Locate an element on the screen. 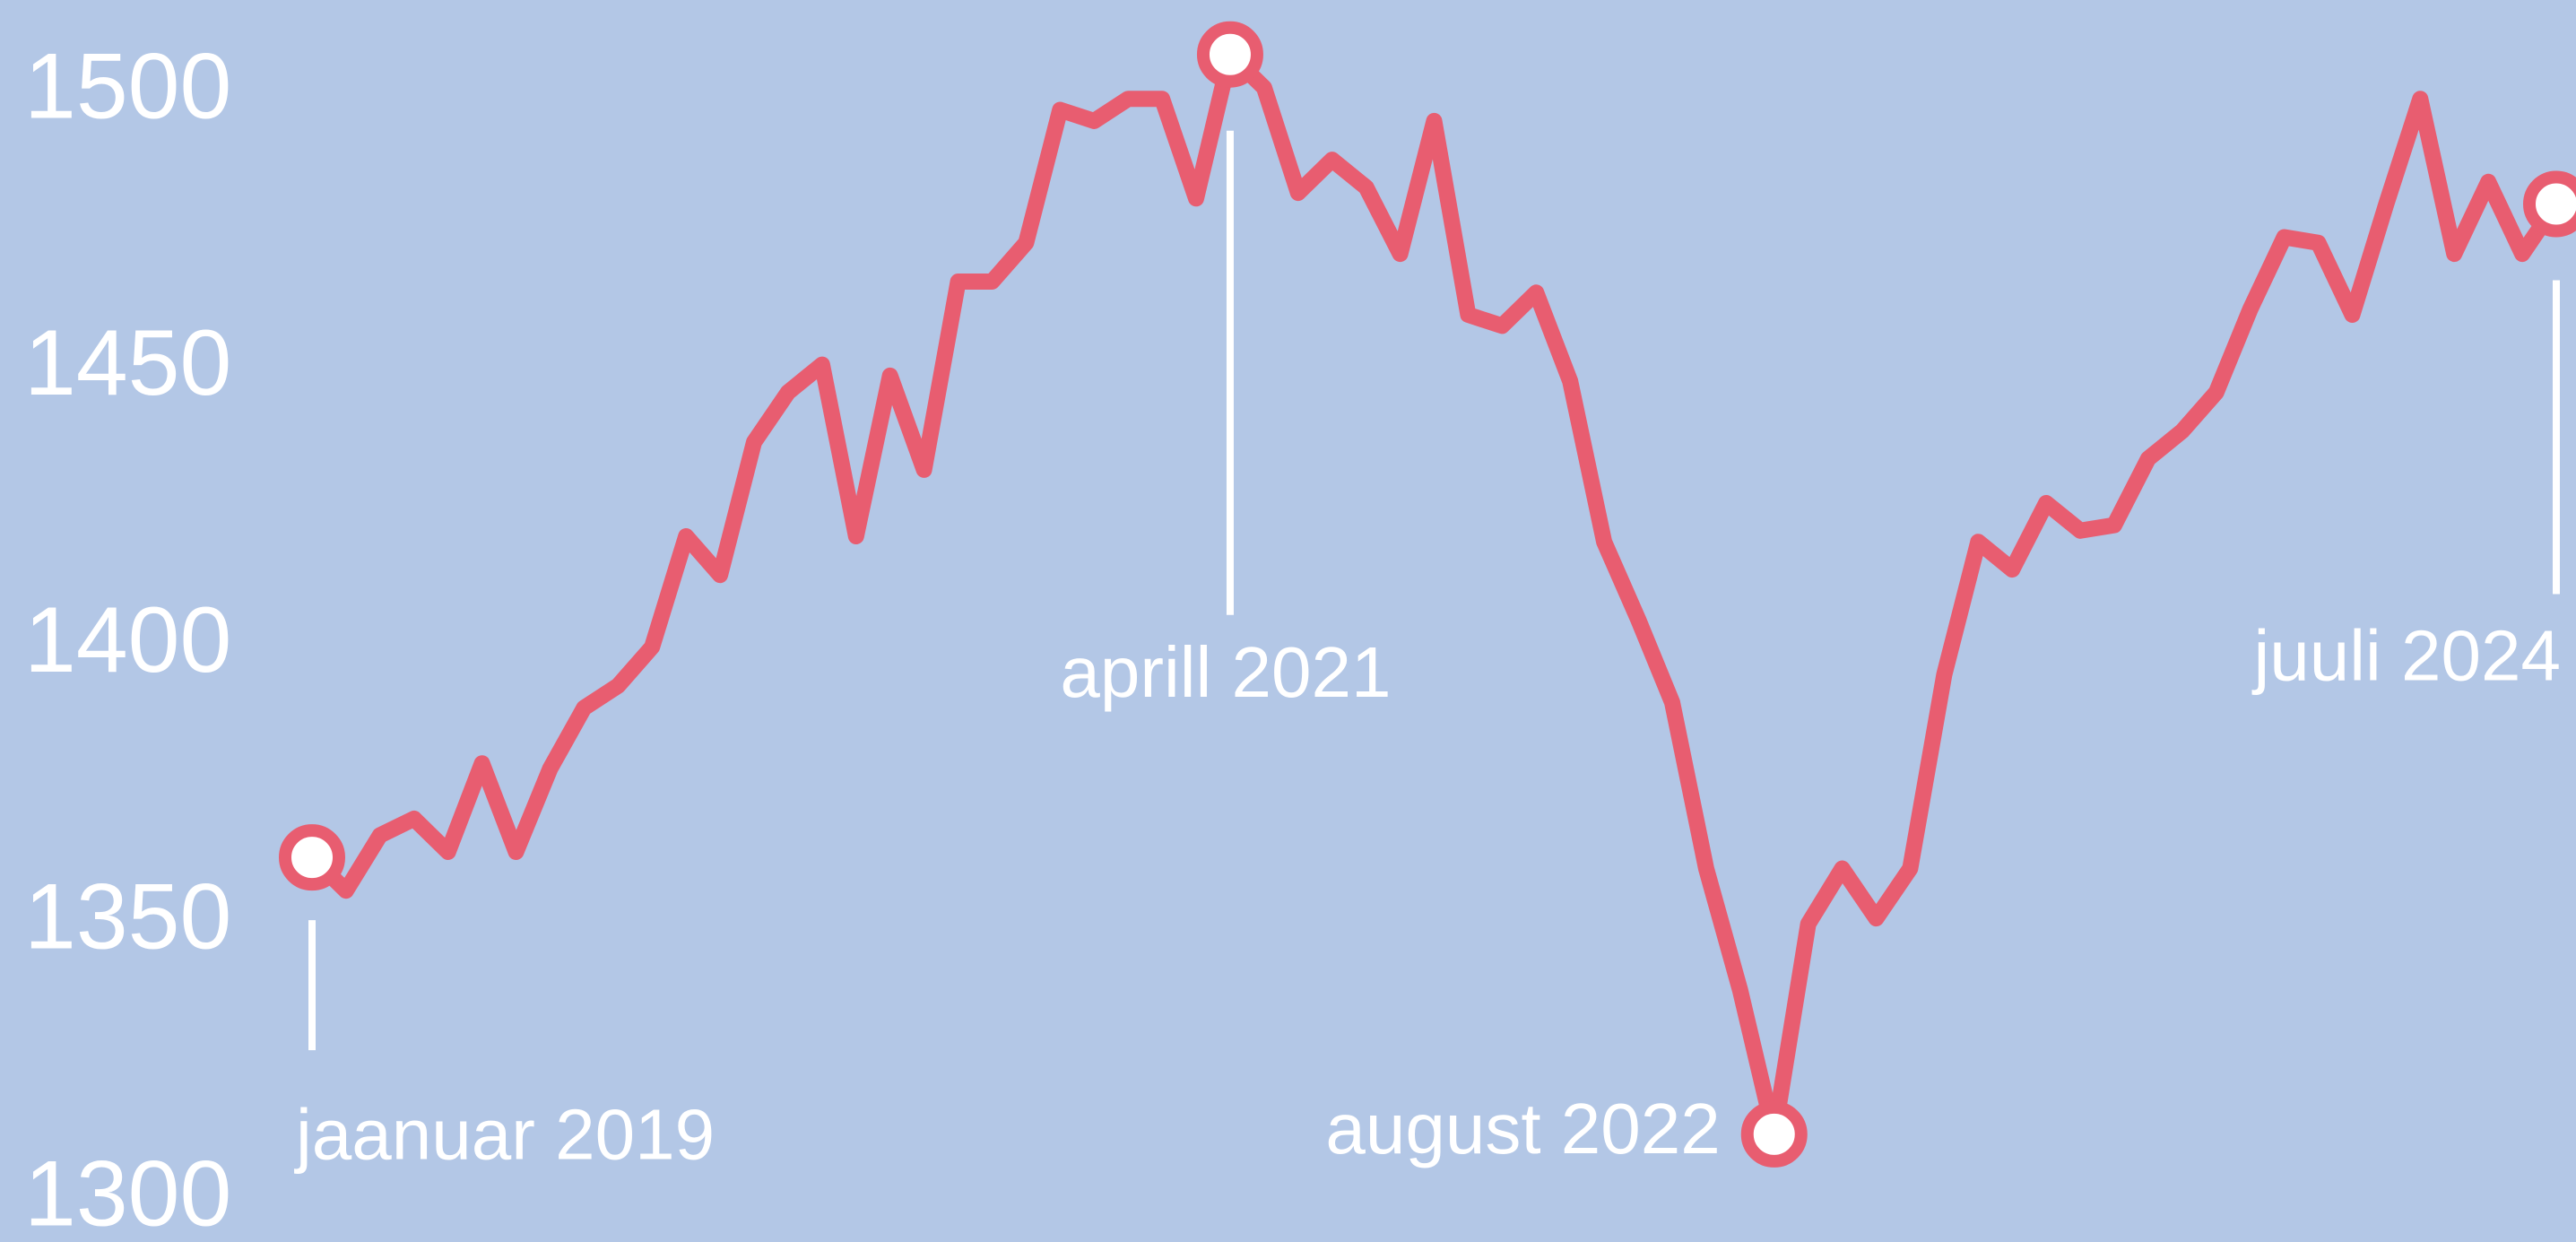 Image resolution: width=2576 pixels, height=1242 pixels. y-tick-label: 1400 is located at coordinates (127, 640).